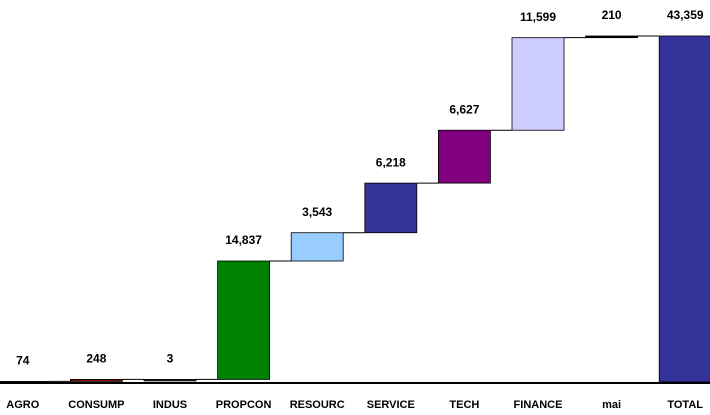 The height and width of the screenshot is (415, 710). Describe the element at coordinates (317, 212) in the screenshot. I see `value-label: 3,543` at that location.